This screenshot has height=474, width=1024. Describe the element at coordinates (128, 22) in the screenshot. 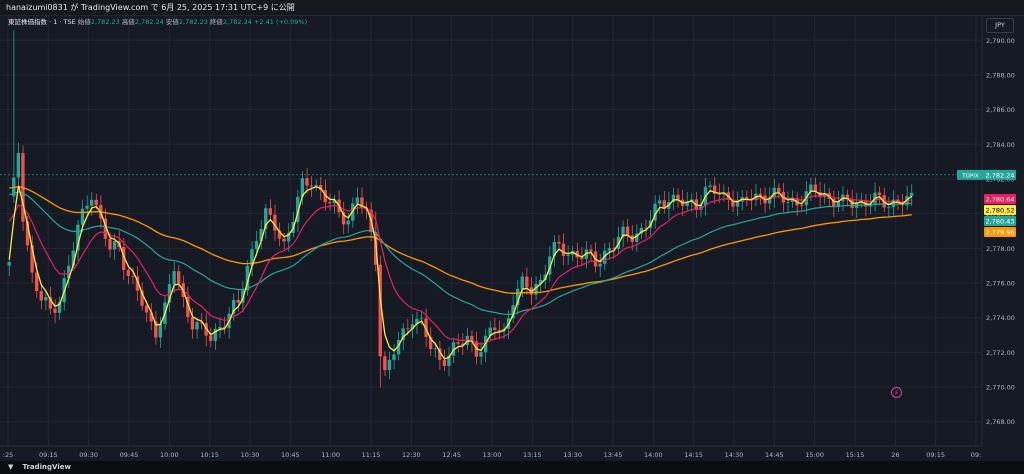

I see `high-label: 高値` at that location.